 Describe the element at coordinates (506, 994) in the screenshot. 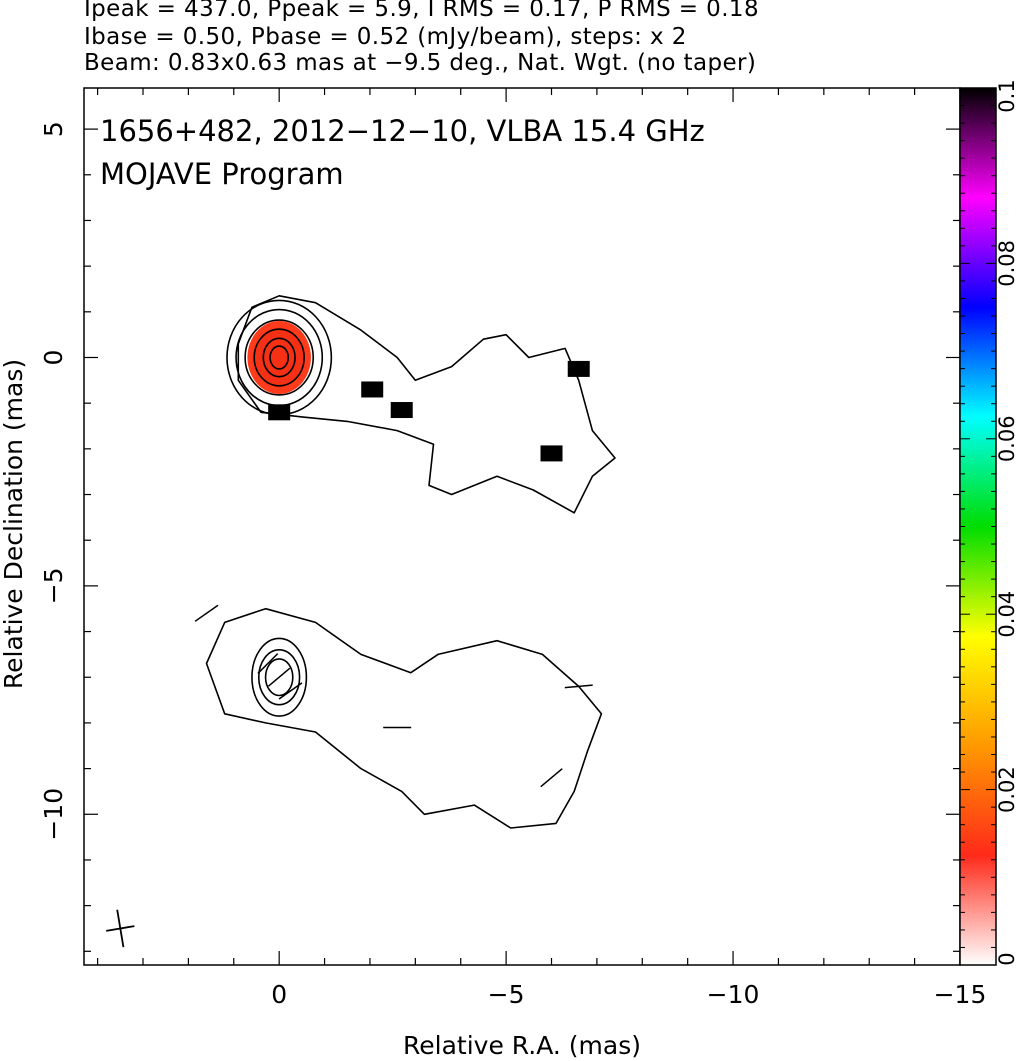

I see `x-tick-label: −5` at that location.